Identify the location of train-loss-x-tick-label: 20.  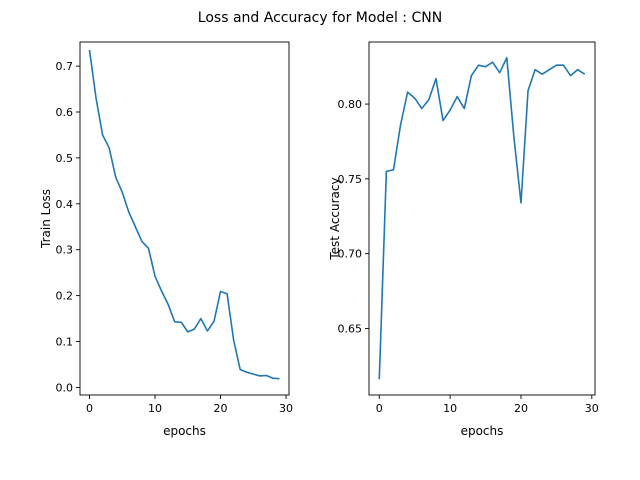
(221, 408).